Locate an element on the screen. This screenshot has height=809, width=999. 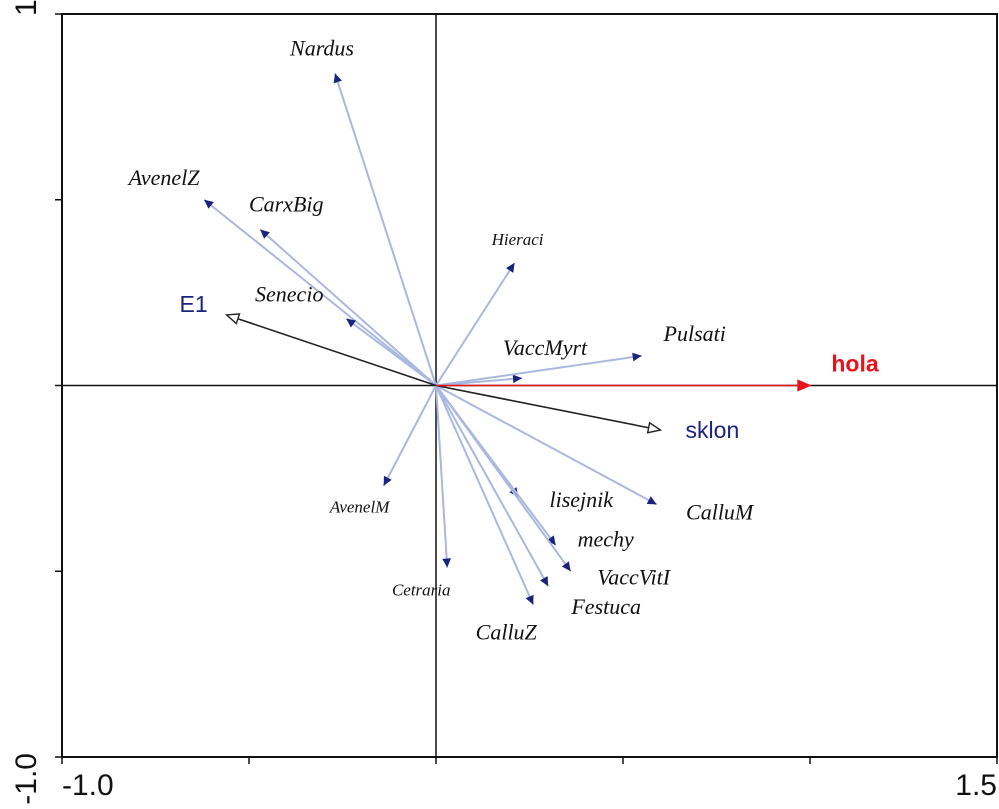
species-label: CalluZ is located at coordinates (507, 632).